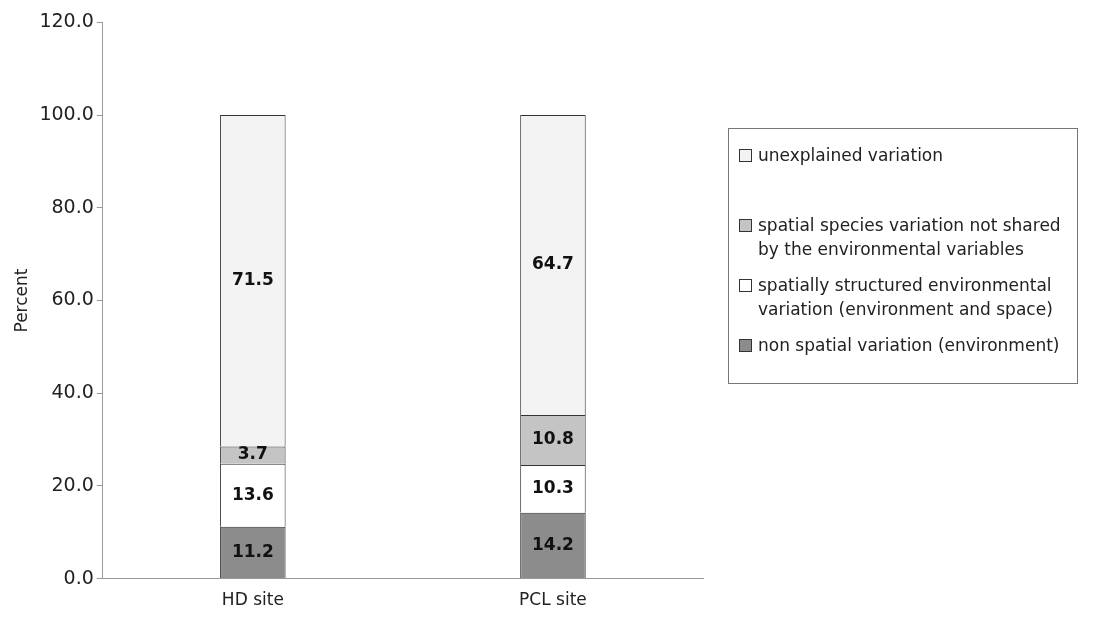 This screenshot has height=636, width=1103. What do you see at coordinates (909, 345) in the screenshot?
I see `legend-label: non spatial variation (environment)` at bounding box center [909, 345].